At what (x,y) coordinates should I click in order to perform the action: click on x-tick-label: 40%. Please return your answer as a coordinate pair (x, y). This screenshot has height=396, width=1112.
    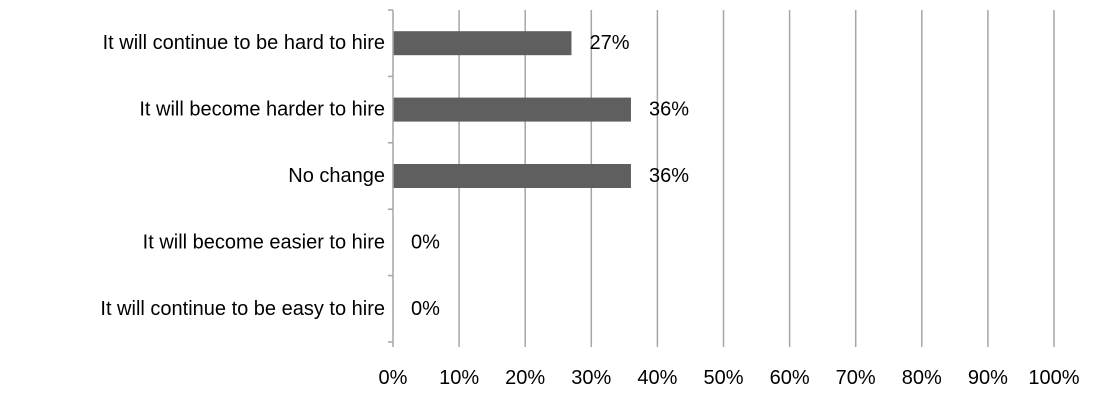
    Looking at the image, I should click on (657, 378).